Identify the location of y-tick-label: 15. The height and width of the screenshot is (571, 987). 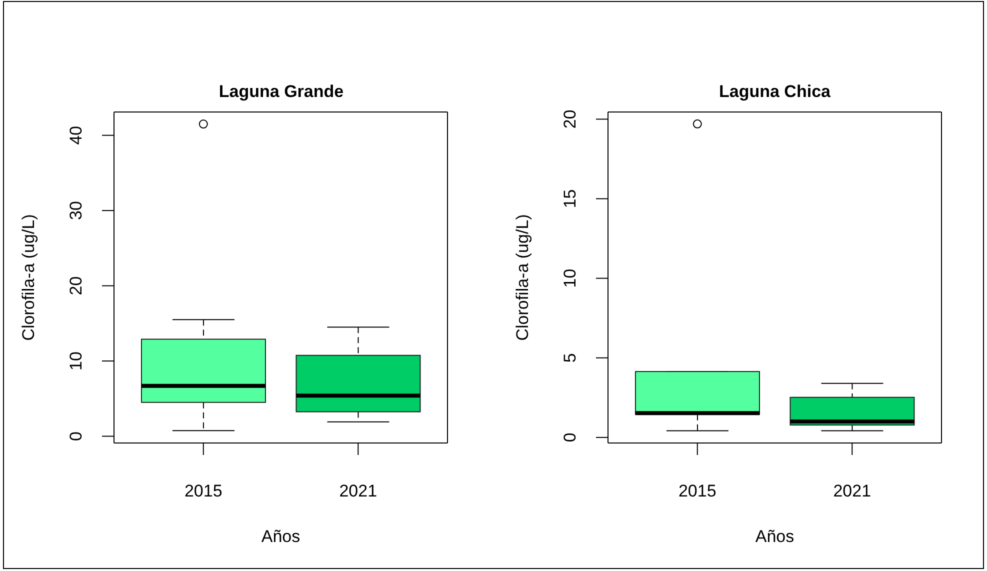
(569, 198).